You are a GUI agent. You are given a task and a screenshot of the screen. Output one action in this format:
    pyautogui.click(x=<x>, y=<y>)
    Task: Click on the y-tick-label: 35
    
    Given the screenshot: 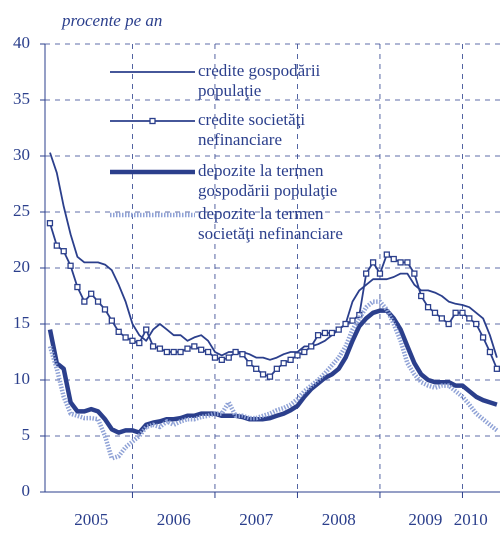 What is the action you would take?
    pyautogui.click(x=21, y=98)
    